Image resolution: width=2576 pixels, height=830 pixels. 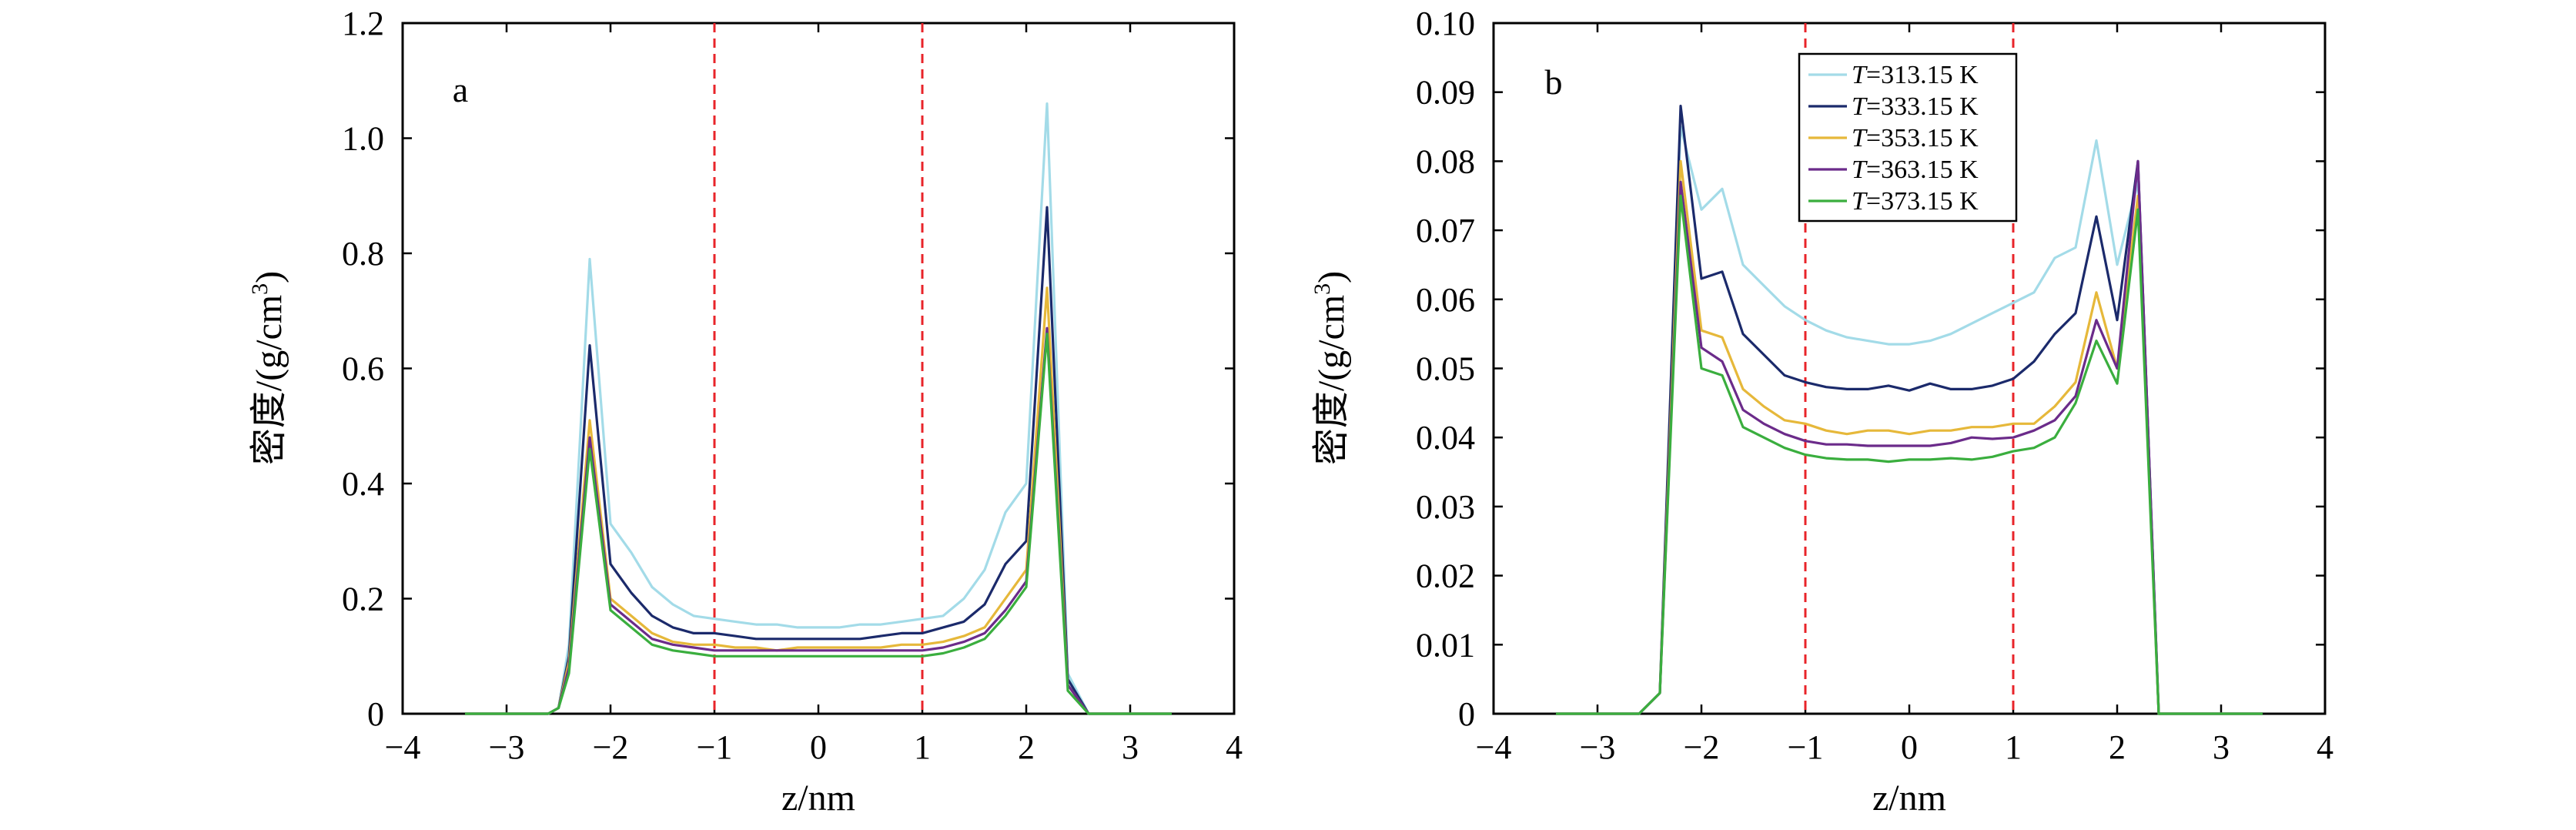 What do you see at coordinates (363, 599) in the screenshot?
I see `y-tick-label: 0.2` at bounding box center [363, 599].